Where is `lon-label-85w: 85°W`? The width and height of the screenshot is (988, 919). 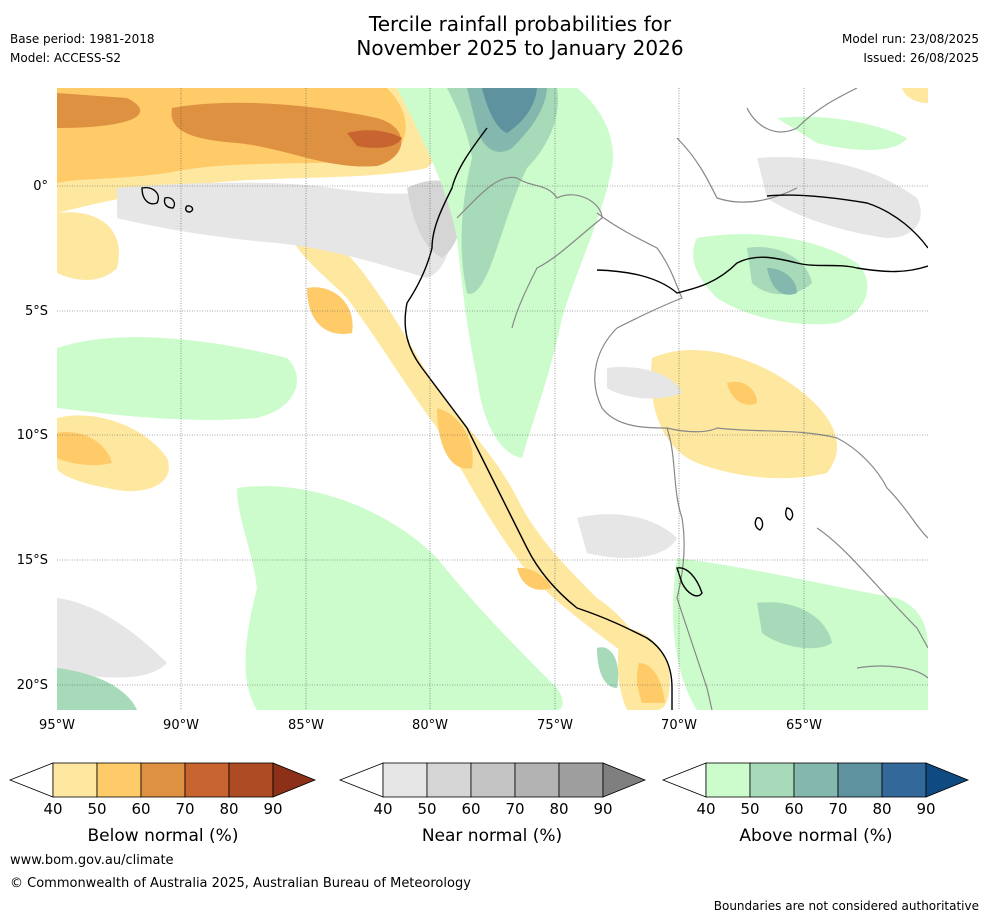
lon-label-85w: 85°W is located at coordinates (306, 725).